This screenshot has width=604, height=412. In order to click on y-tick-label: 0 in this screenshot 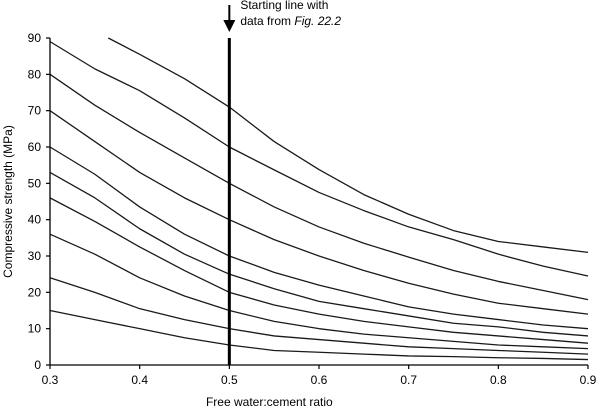, I will do `click(37, 365)`.